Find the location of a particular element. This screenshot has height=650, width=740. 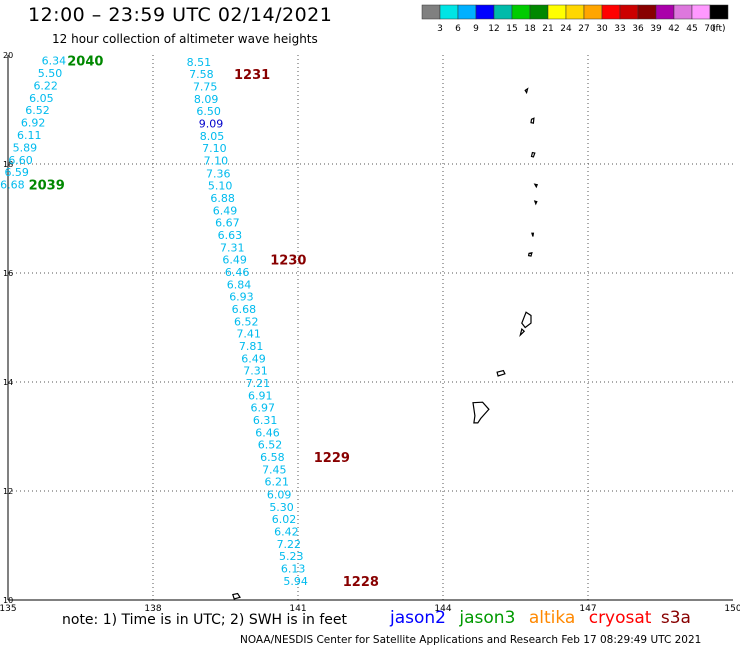

data-point-label: 6.91 is located at coordinates (260, 396).